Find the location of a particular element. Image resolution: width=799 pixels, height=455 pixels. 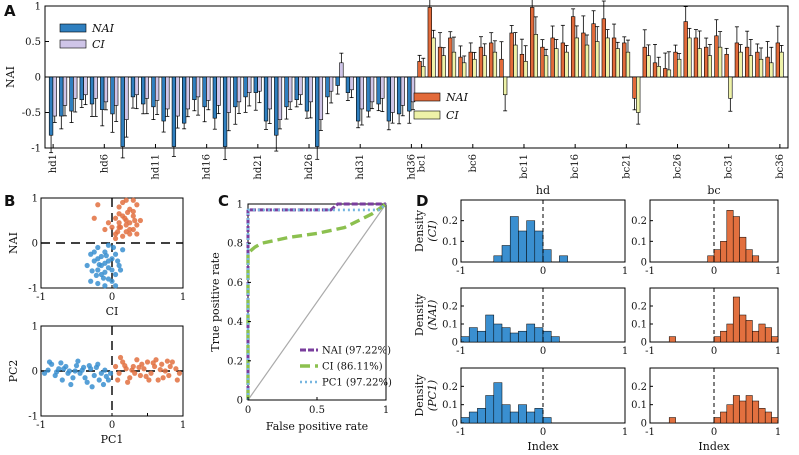

panel-B2-xtick-label: -1 is located at coordinates (41, 425).